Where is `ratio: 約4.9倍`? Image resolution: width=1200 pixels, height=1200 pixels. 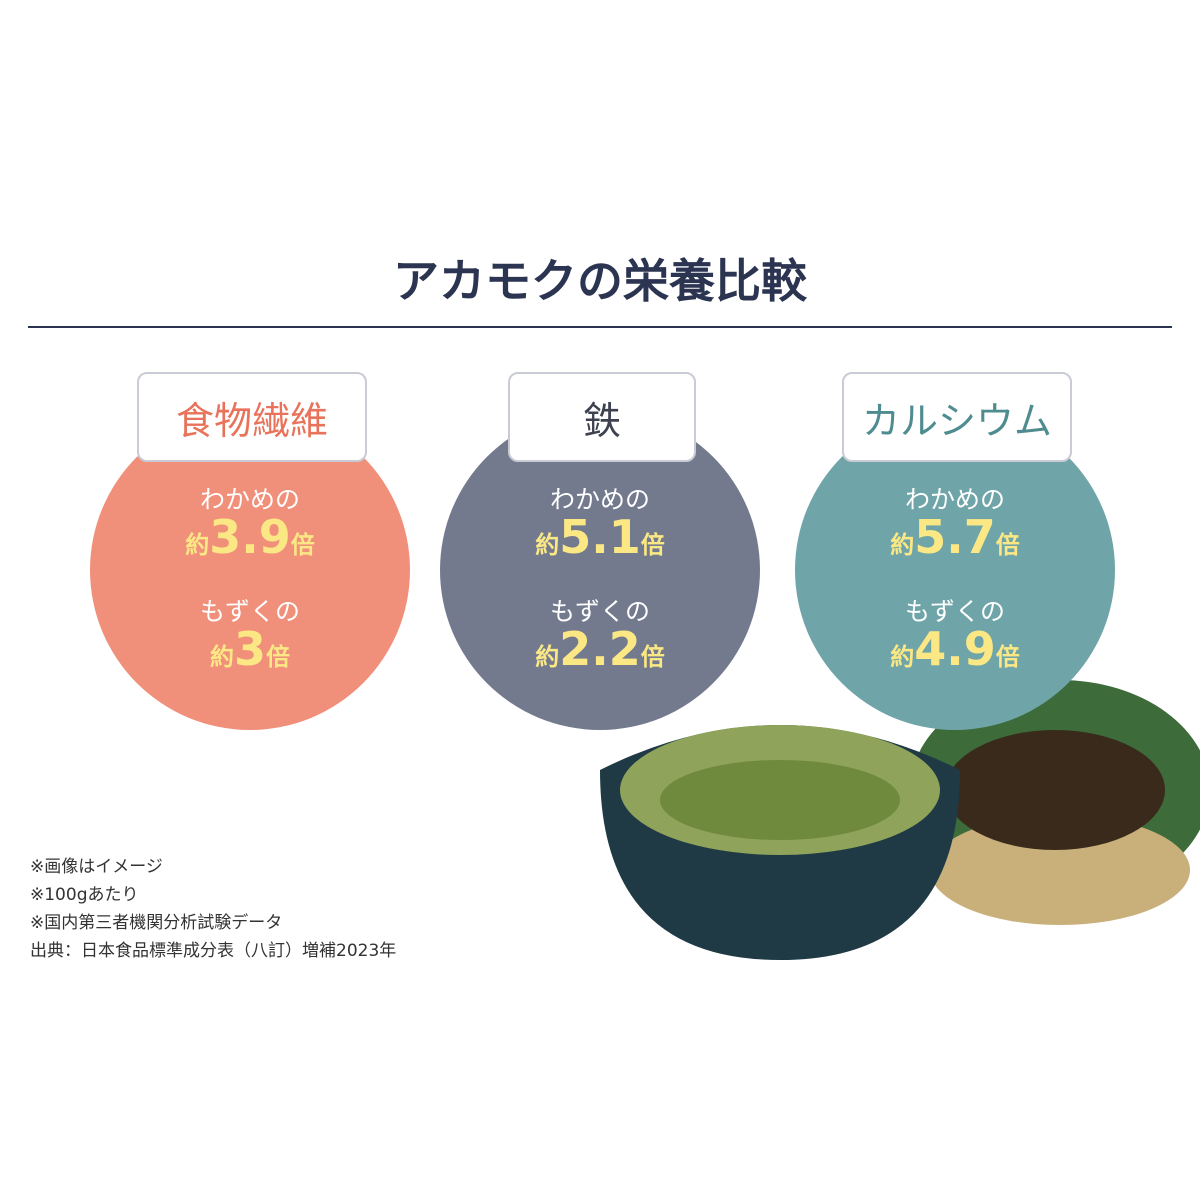 ratio: 約4.9倍 is located at coordinates (955, 649).